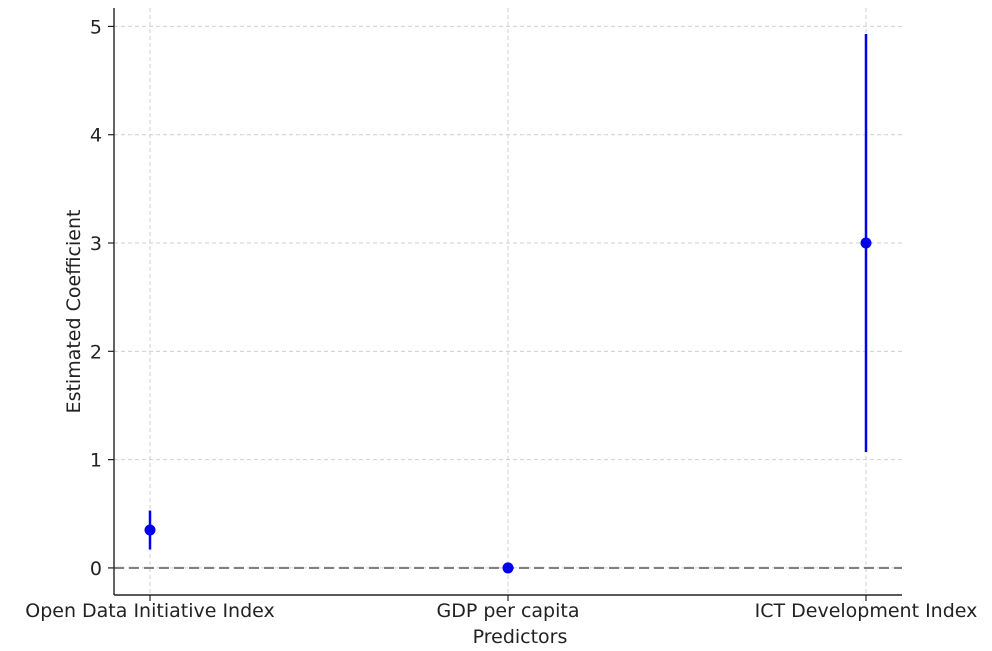 The image size is (992, 651). Describe the element at coordinates (96, 461) in the screenshot. I see `y-tick-label: 1` at that location.